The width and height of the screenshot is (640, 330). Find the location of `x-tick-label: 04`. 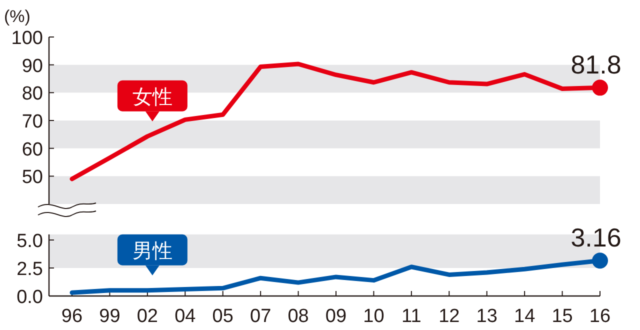

x-tick-label: 04 is located at coordinates (185, 316).